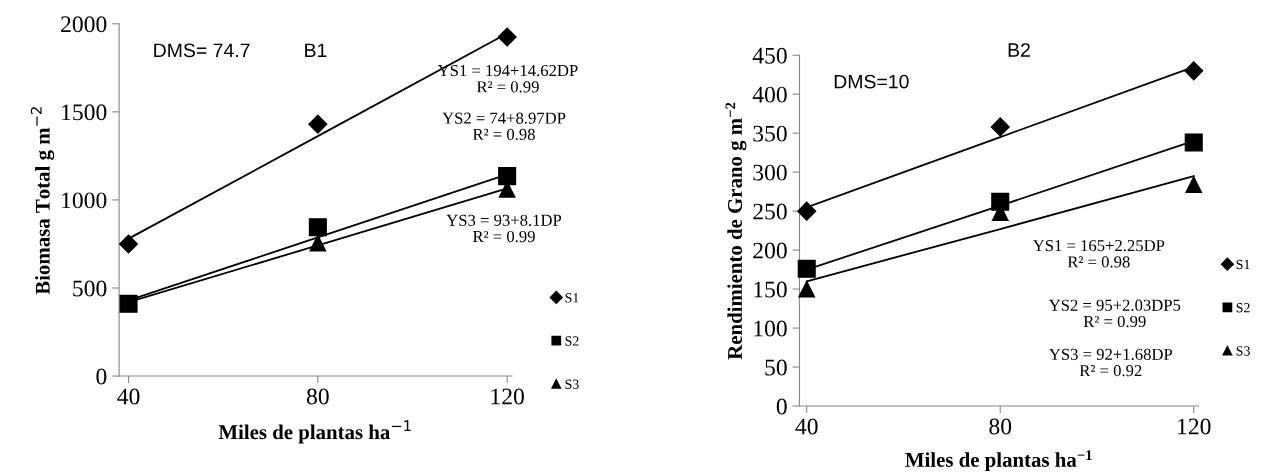 The image size is (1267, 476). Describe the element at coordinates (776, 367) in the screenshot. I see `y-tick-label: 50` at that location.